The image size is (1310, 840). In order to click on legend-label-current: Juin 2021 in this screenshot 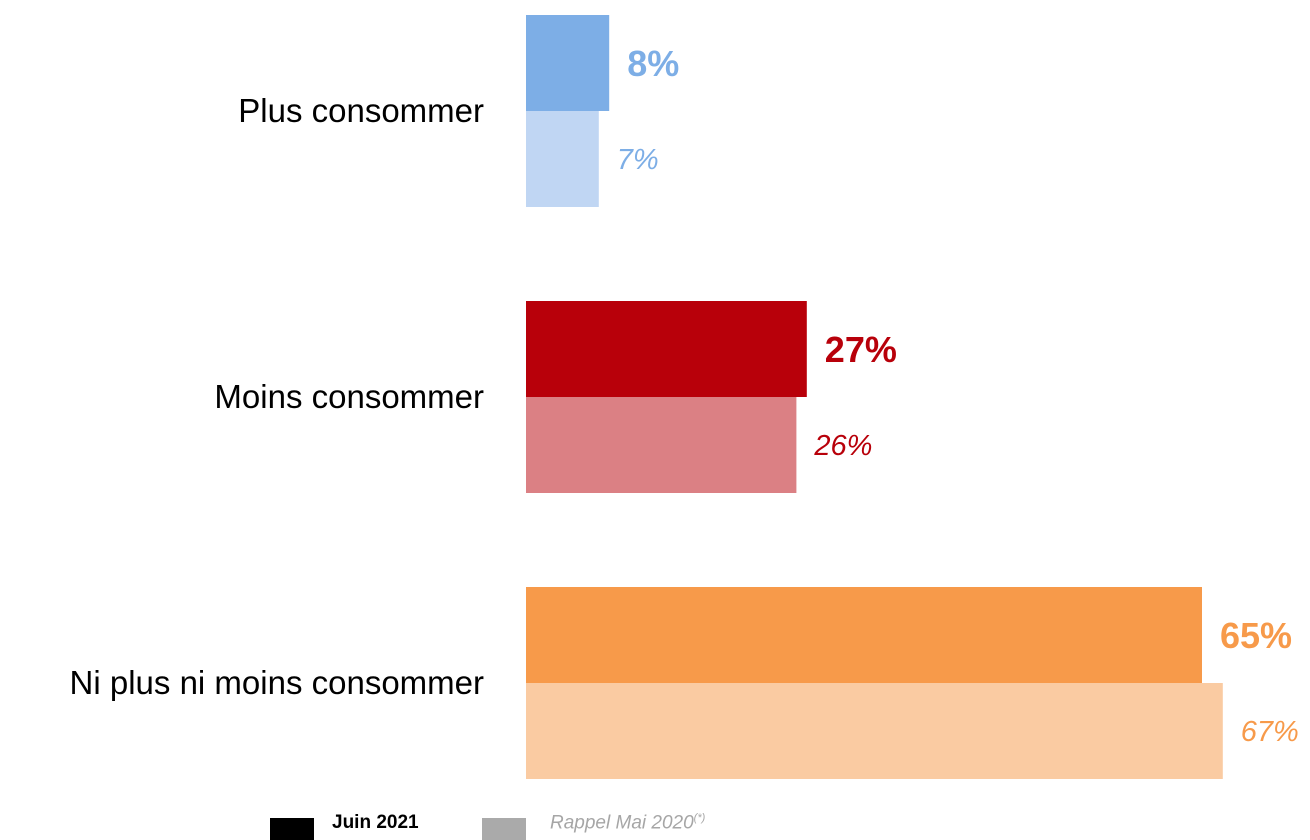, I will do `click(375, 822)`.